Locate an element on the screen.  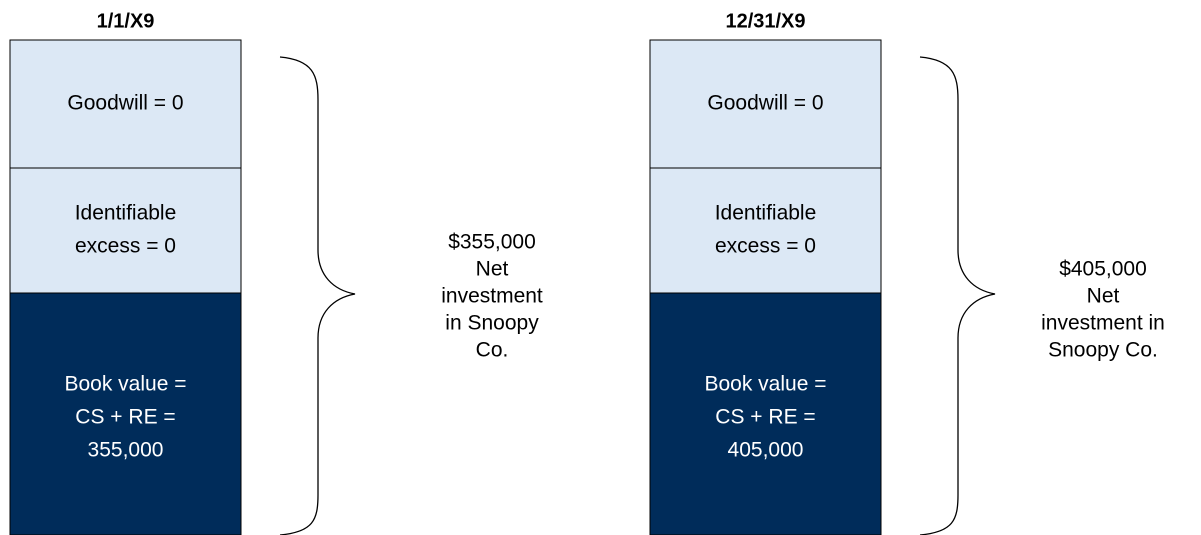
brace-label: investment is located at coordinates (492, 296).